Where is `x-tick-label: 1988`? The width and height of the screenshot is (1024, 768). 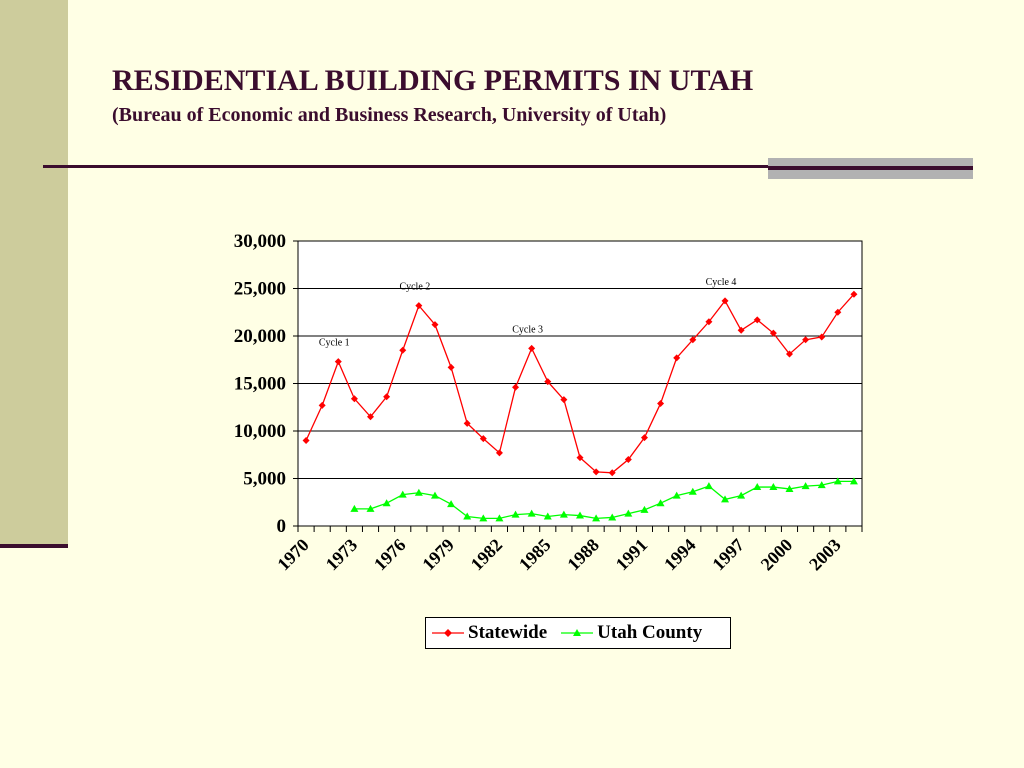 x-tick-label: 1988 is located at coordinates (583, 555).